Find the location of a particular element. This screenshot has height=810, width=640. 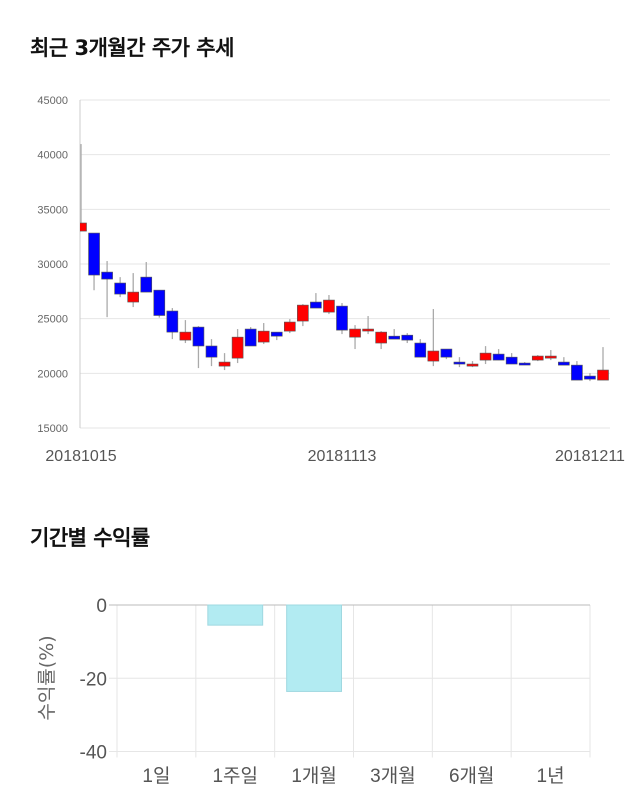

x-tick-label: 1일 is located at coordinates (156, 776).